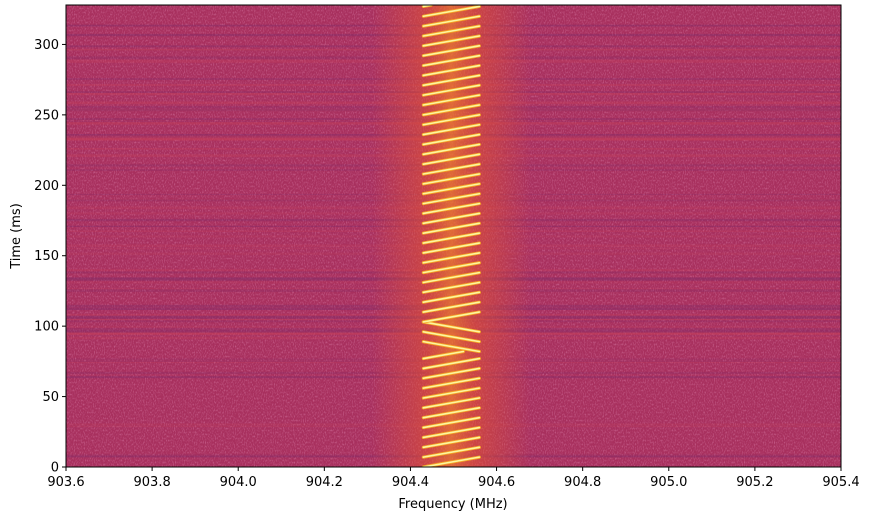 This screenshot has width=870, height=520. What do you see at coordinates (55, 468) in the screenshot?
I see `y-tick-label: 0` at bounding box center [55, 468].